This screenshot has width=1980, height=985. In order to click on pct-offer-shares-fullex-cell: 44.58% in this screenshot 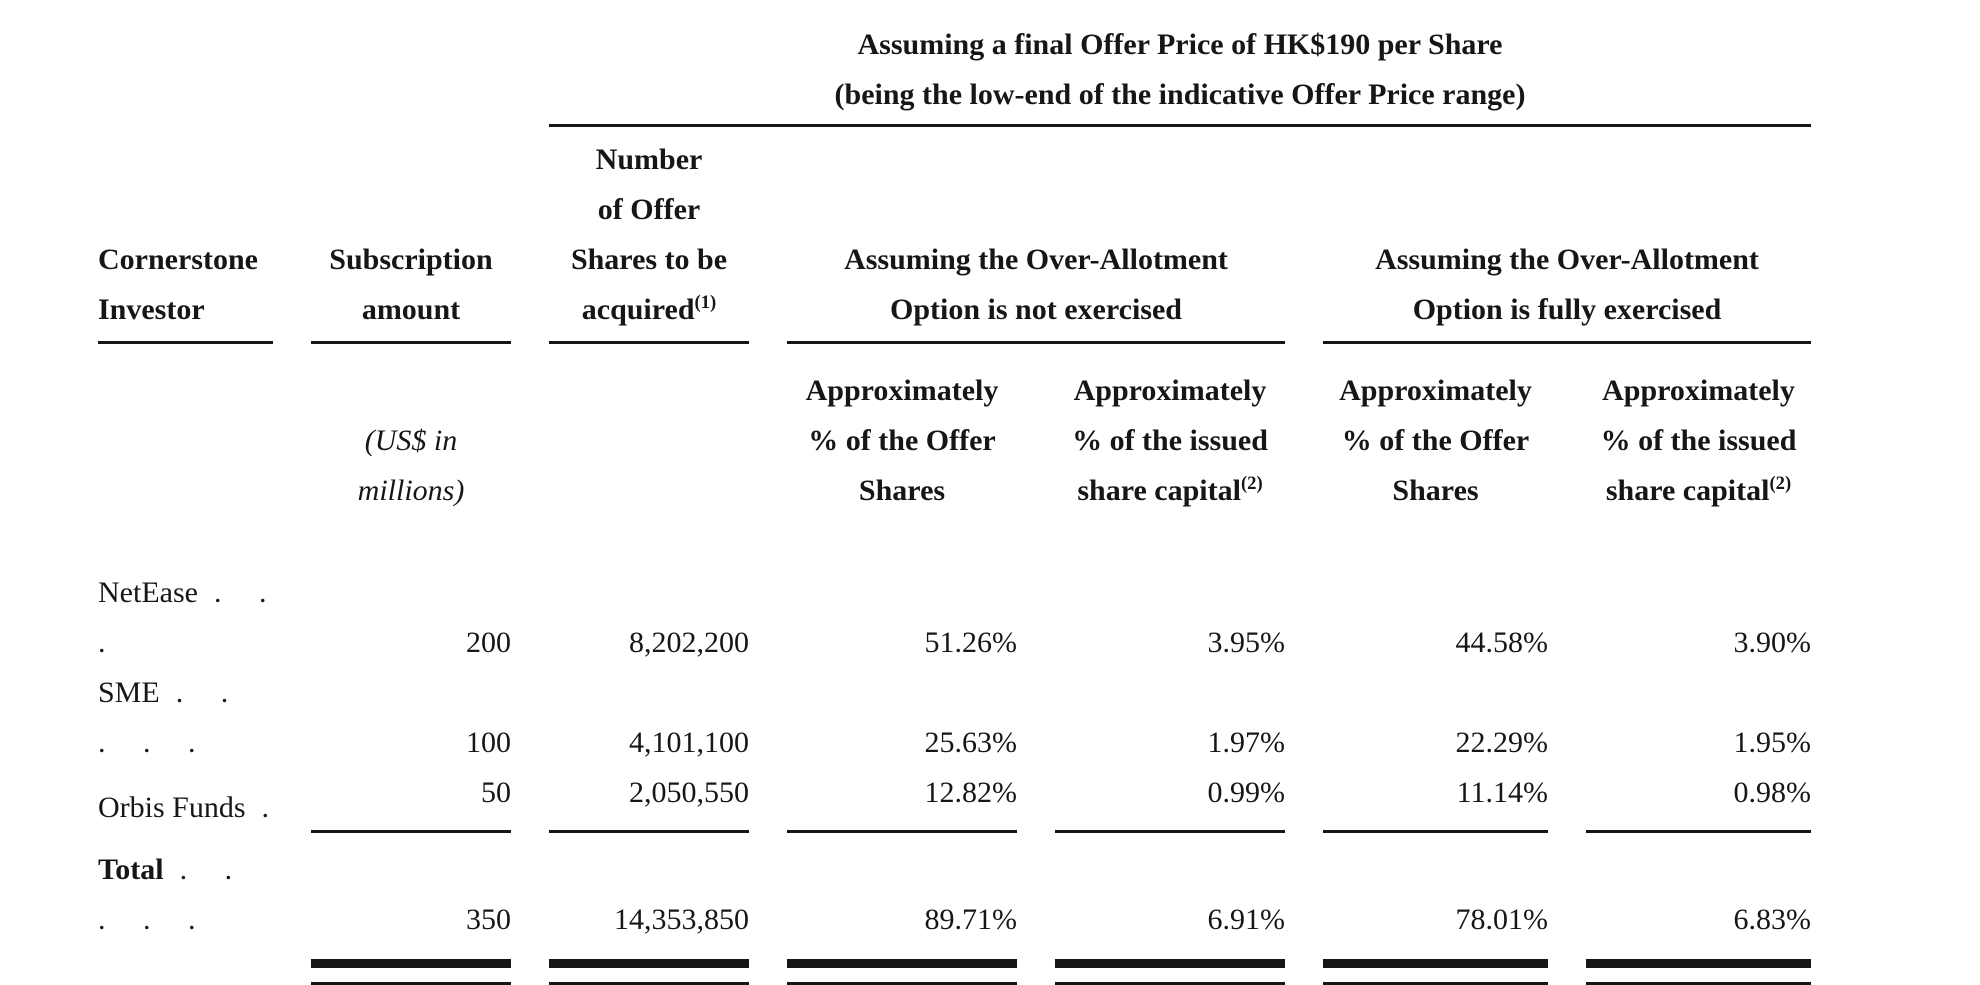, I will do `click(1502, 642)`.